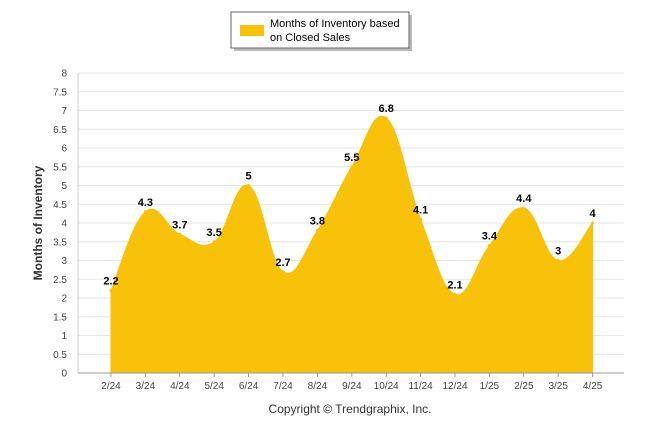  I want to click on data-label: 4, so click(593, 214).